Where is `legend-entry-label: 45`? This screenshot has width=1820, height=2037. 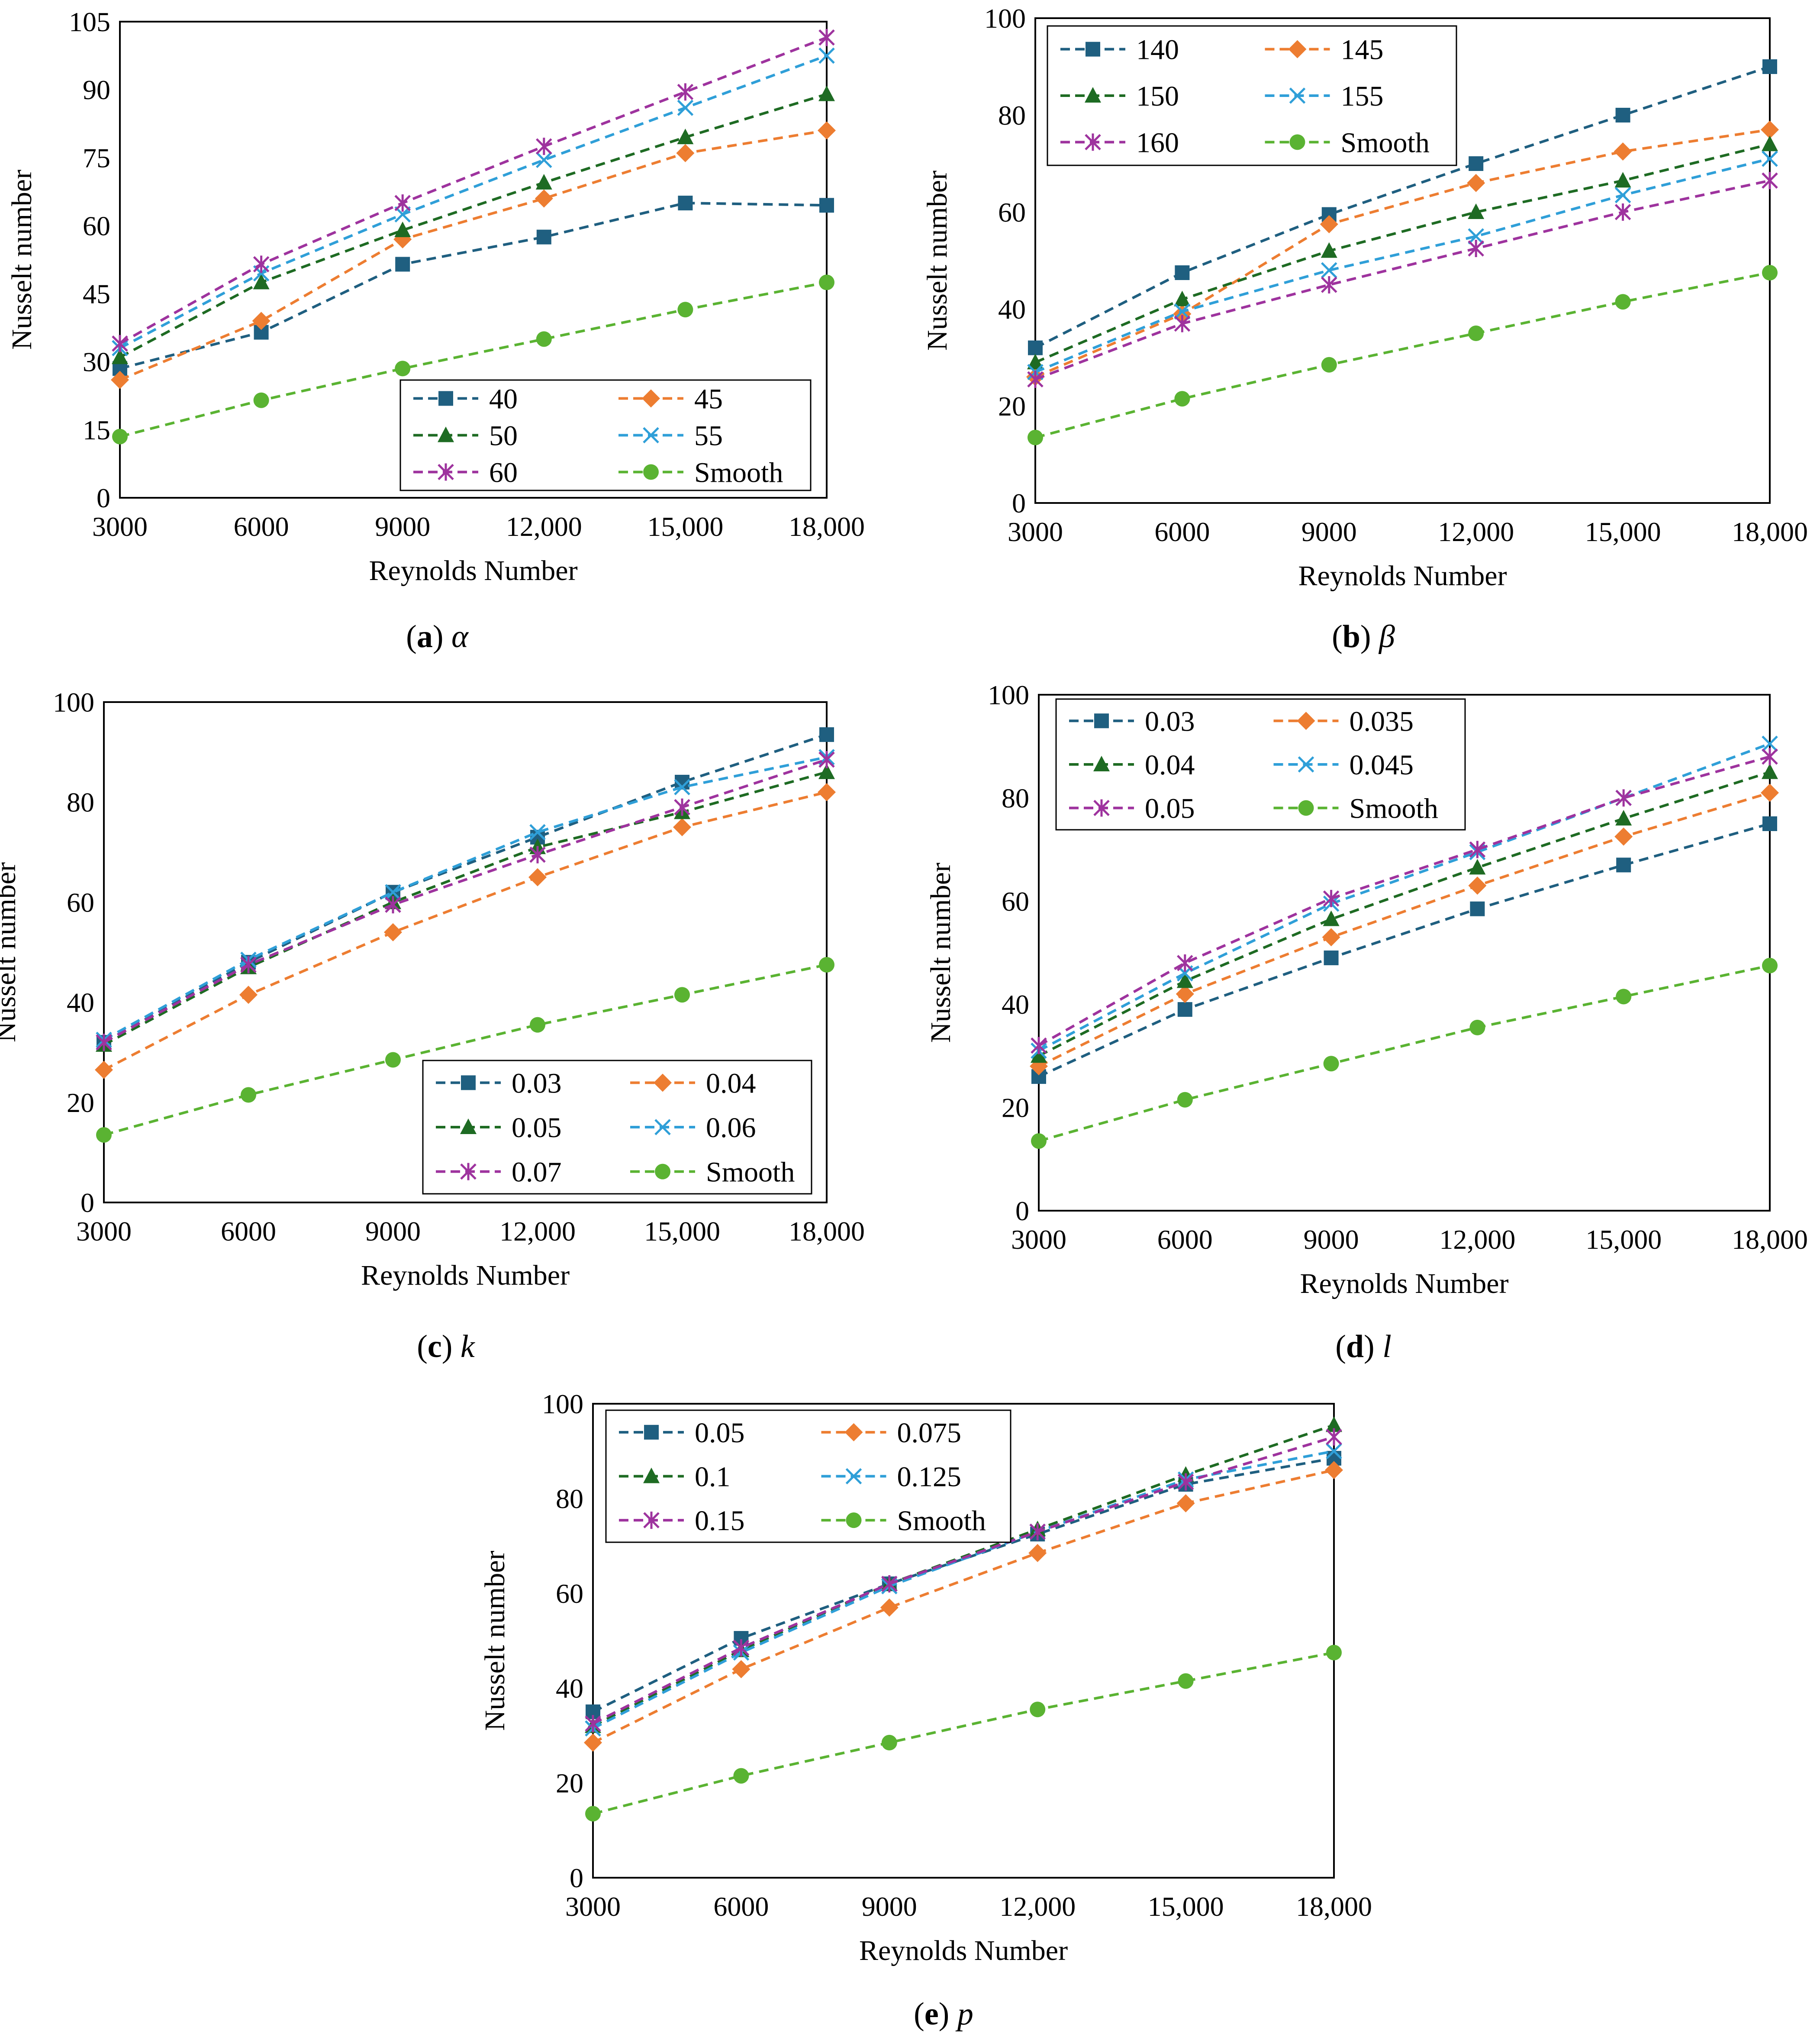
legend-entry-label: 45 is located at coordinates (708, 399).